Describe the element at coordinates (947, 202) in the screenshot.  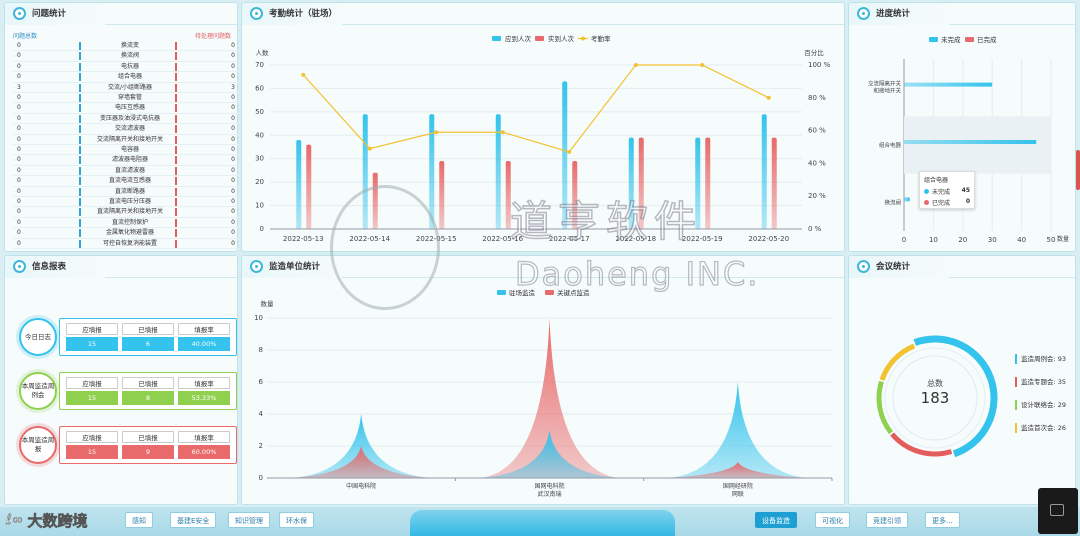
I see `tooltip-row: 已完成 0` at that location.